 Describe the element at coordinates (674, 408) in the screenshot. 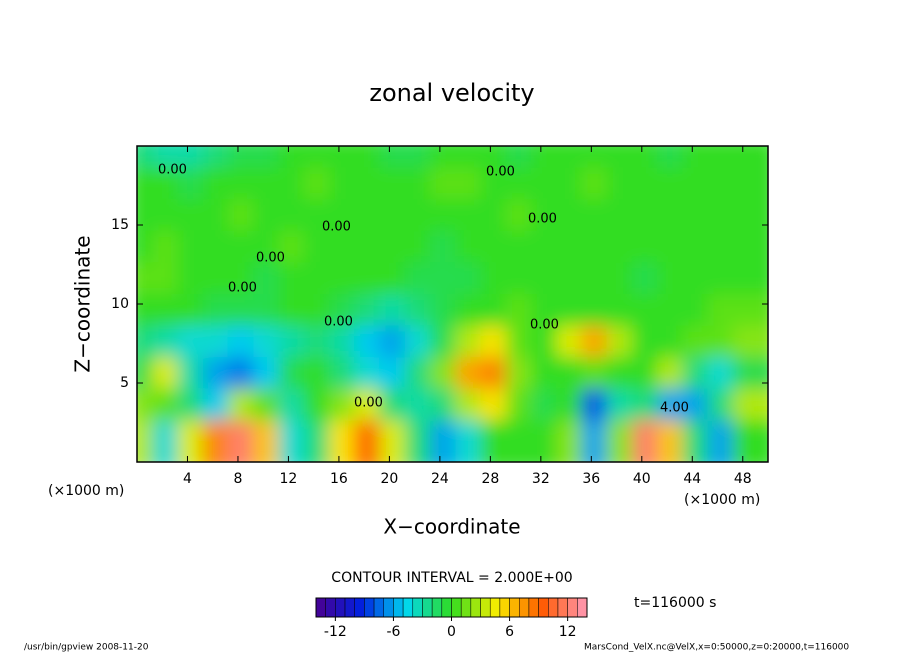

I see `contour-label: 4.00` at that location.